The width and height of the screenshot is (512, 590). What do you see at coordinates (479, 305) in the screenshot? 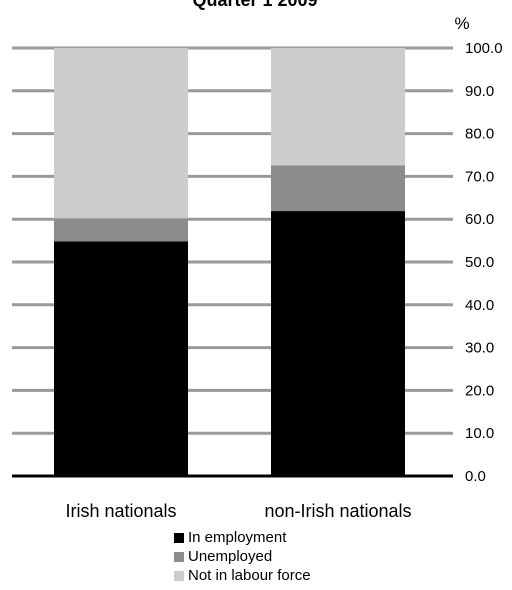
I see `y-tick-label: 40.0` at bounding box center [479, 305].